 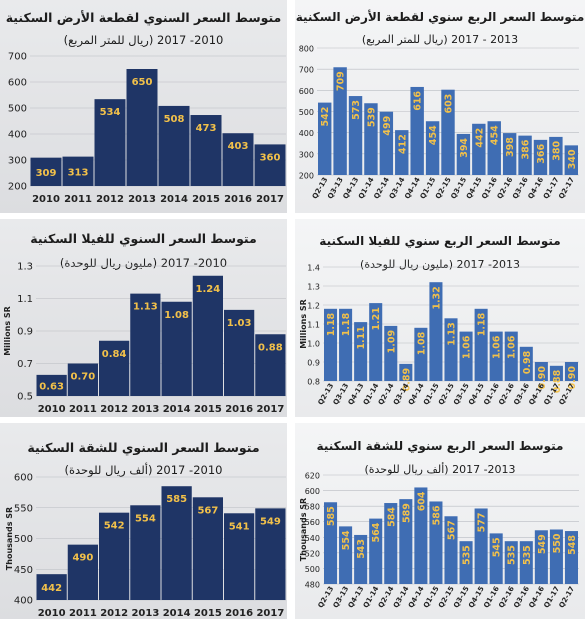 I want to click on x-tick-label: 2010, so click(x=46, y=199).